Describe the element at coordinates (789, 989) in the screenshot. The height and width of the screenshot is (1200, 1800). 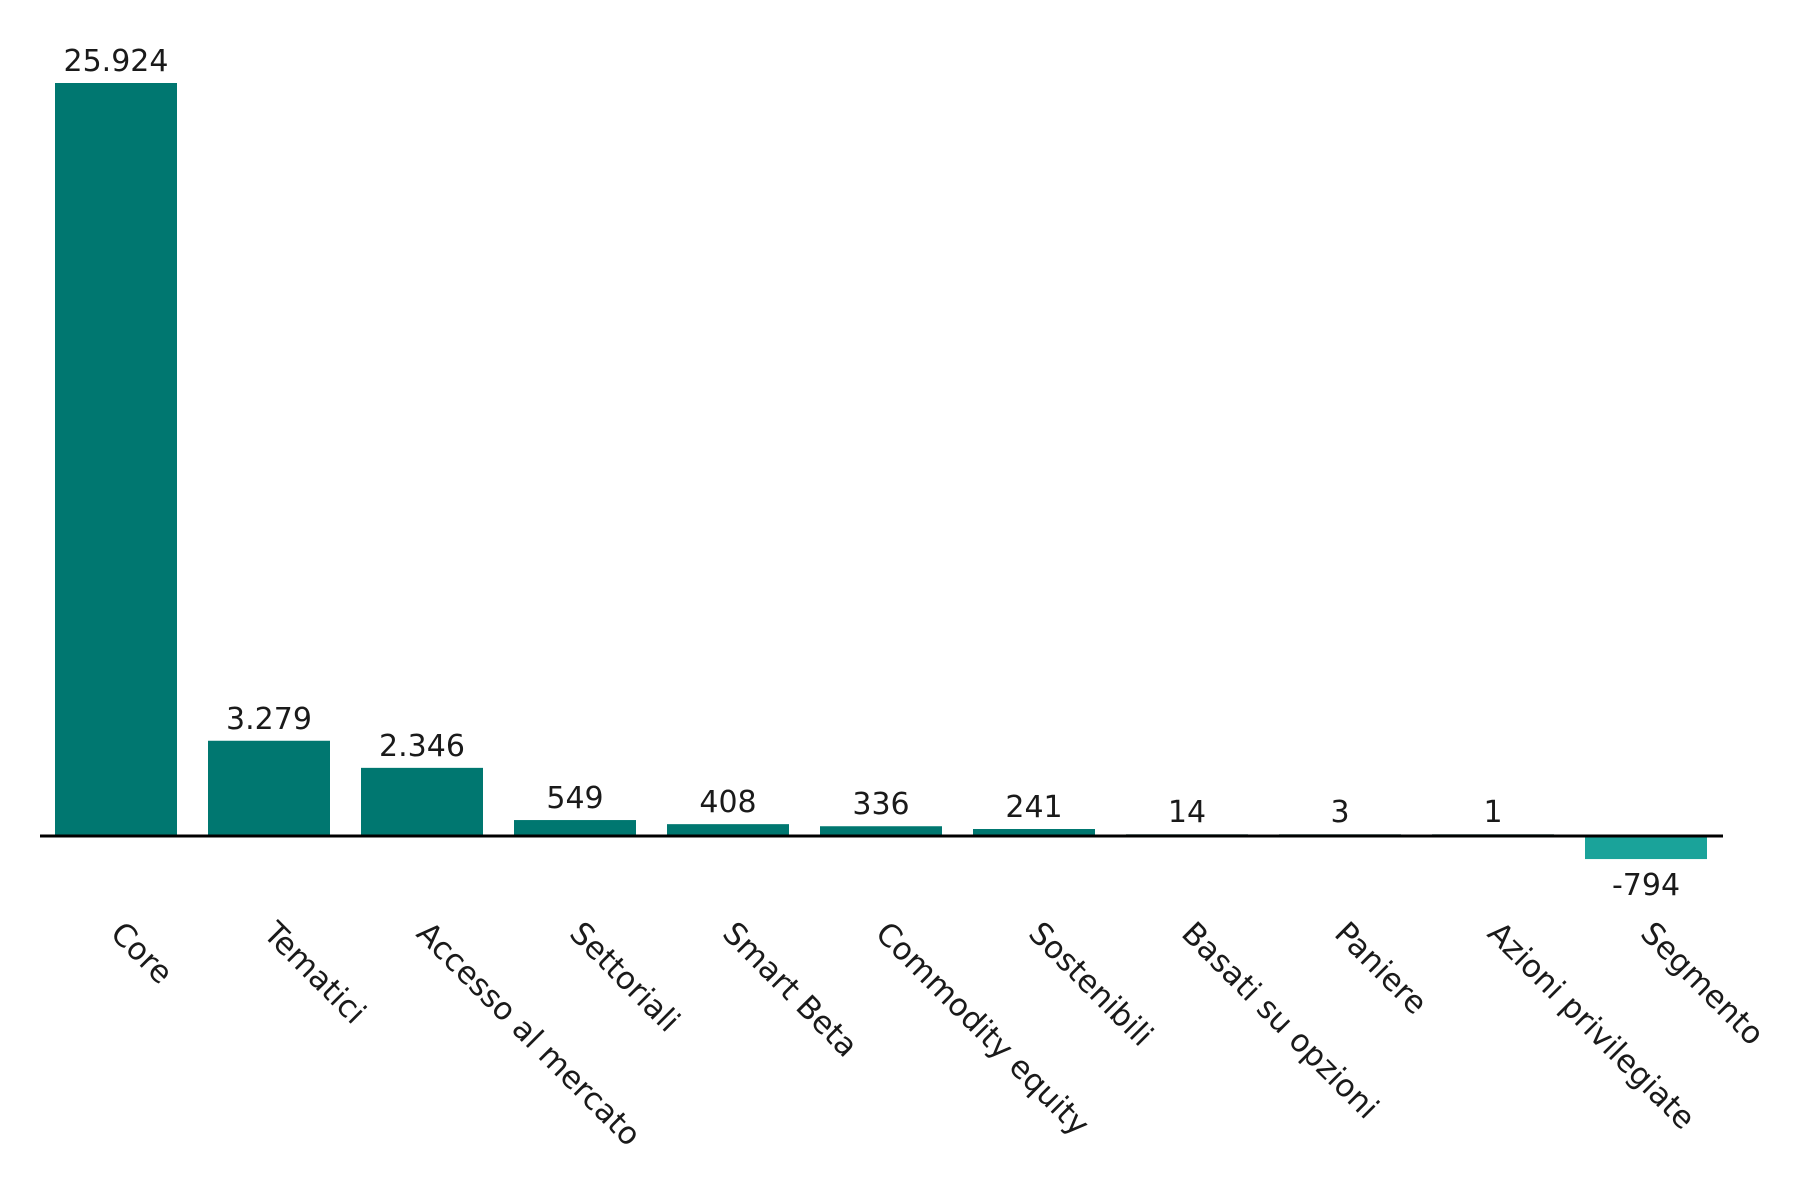
I see `category-label-smart-beta: Smart Beta` at that location.